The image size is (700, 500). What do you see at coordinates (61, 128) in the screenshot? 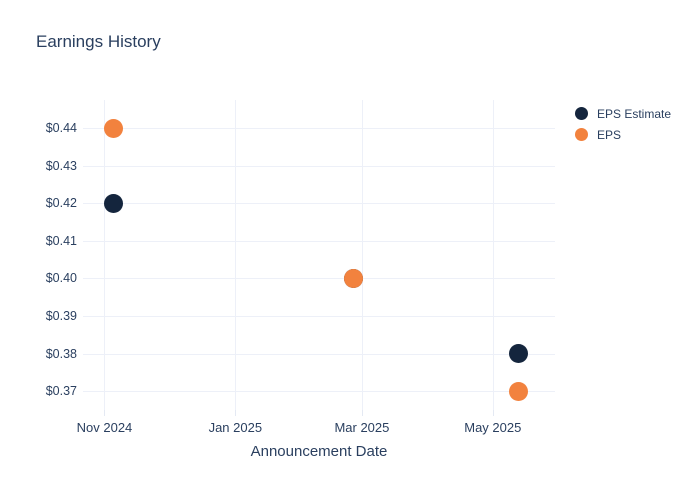
I see `y-tick-label: $0.44` at bounding box center [61, 128].